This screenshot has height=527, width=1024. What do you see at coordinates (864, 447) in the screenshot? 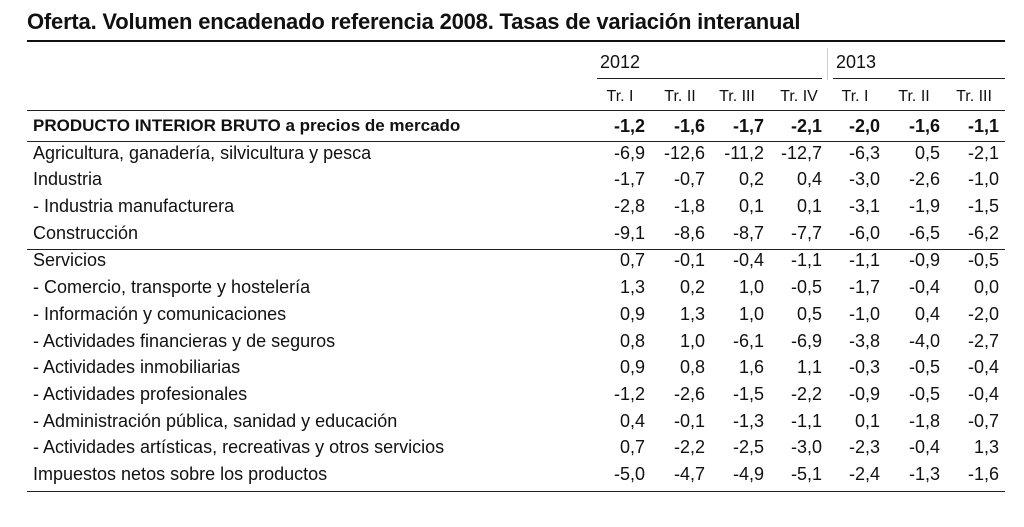
I see `table-cell: -2,3` at bounding box center [864, 447].